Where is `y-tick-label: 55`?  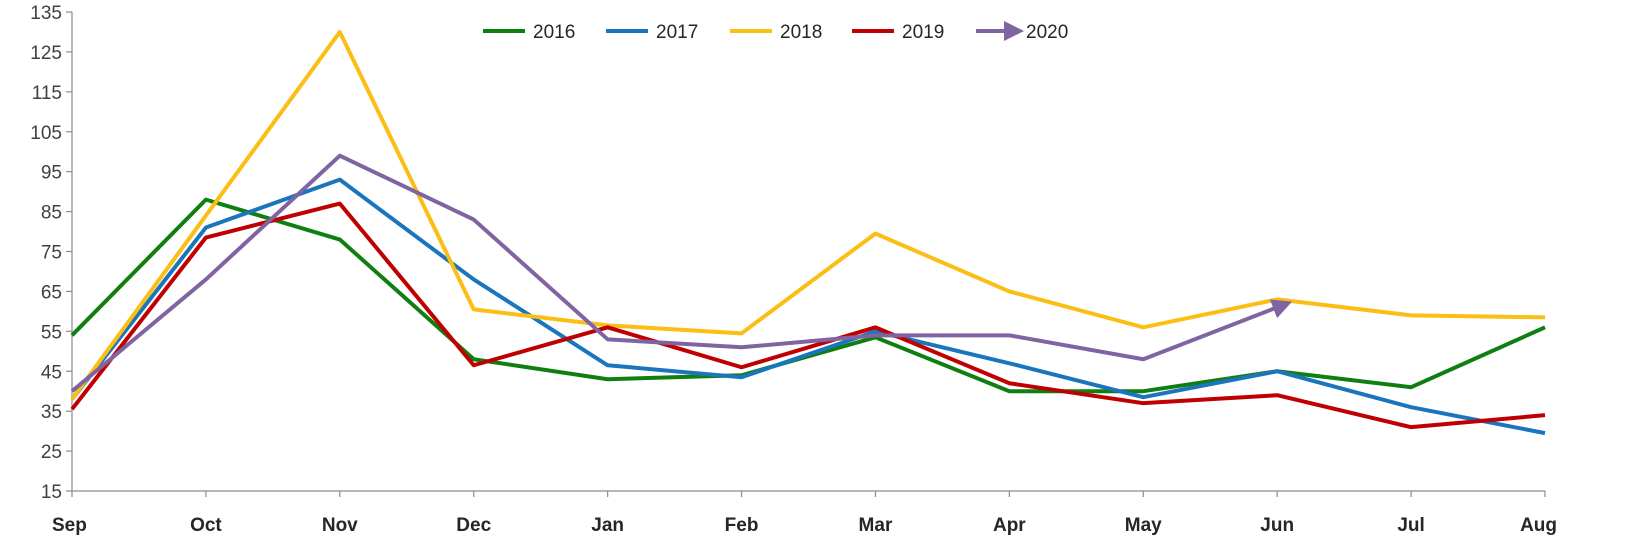
y-tick-label: 55 is located at coordinates (51, 332).